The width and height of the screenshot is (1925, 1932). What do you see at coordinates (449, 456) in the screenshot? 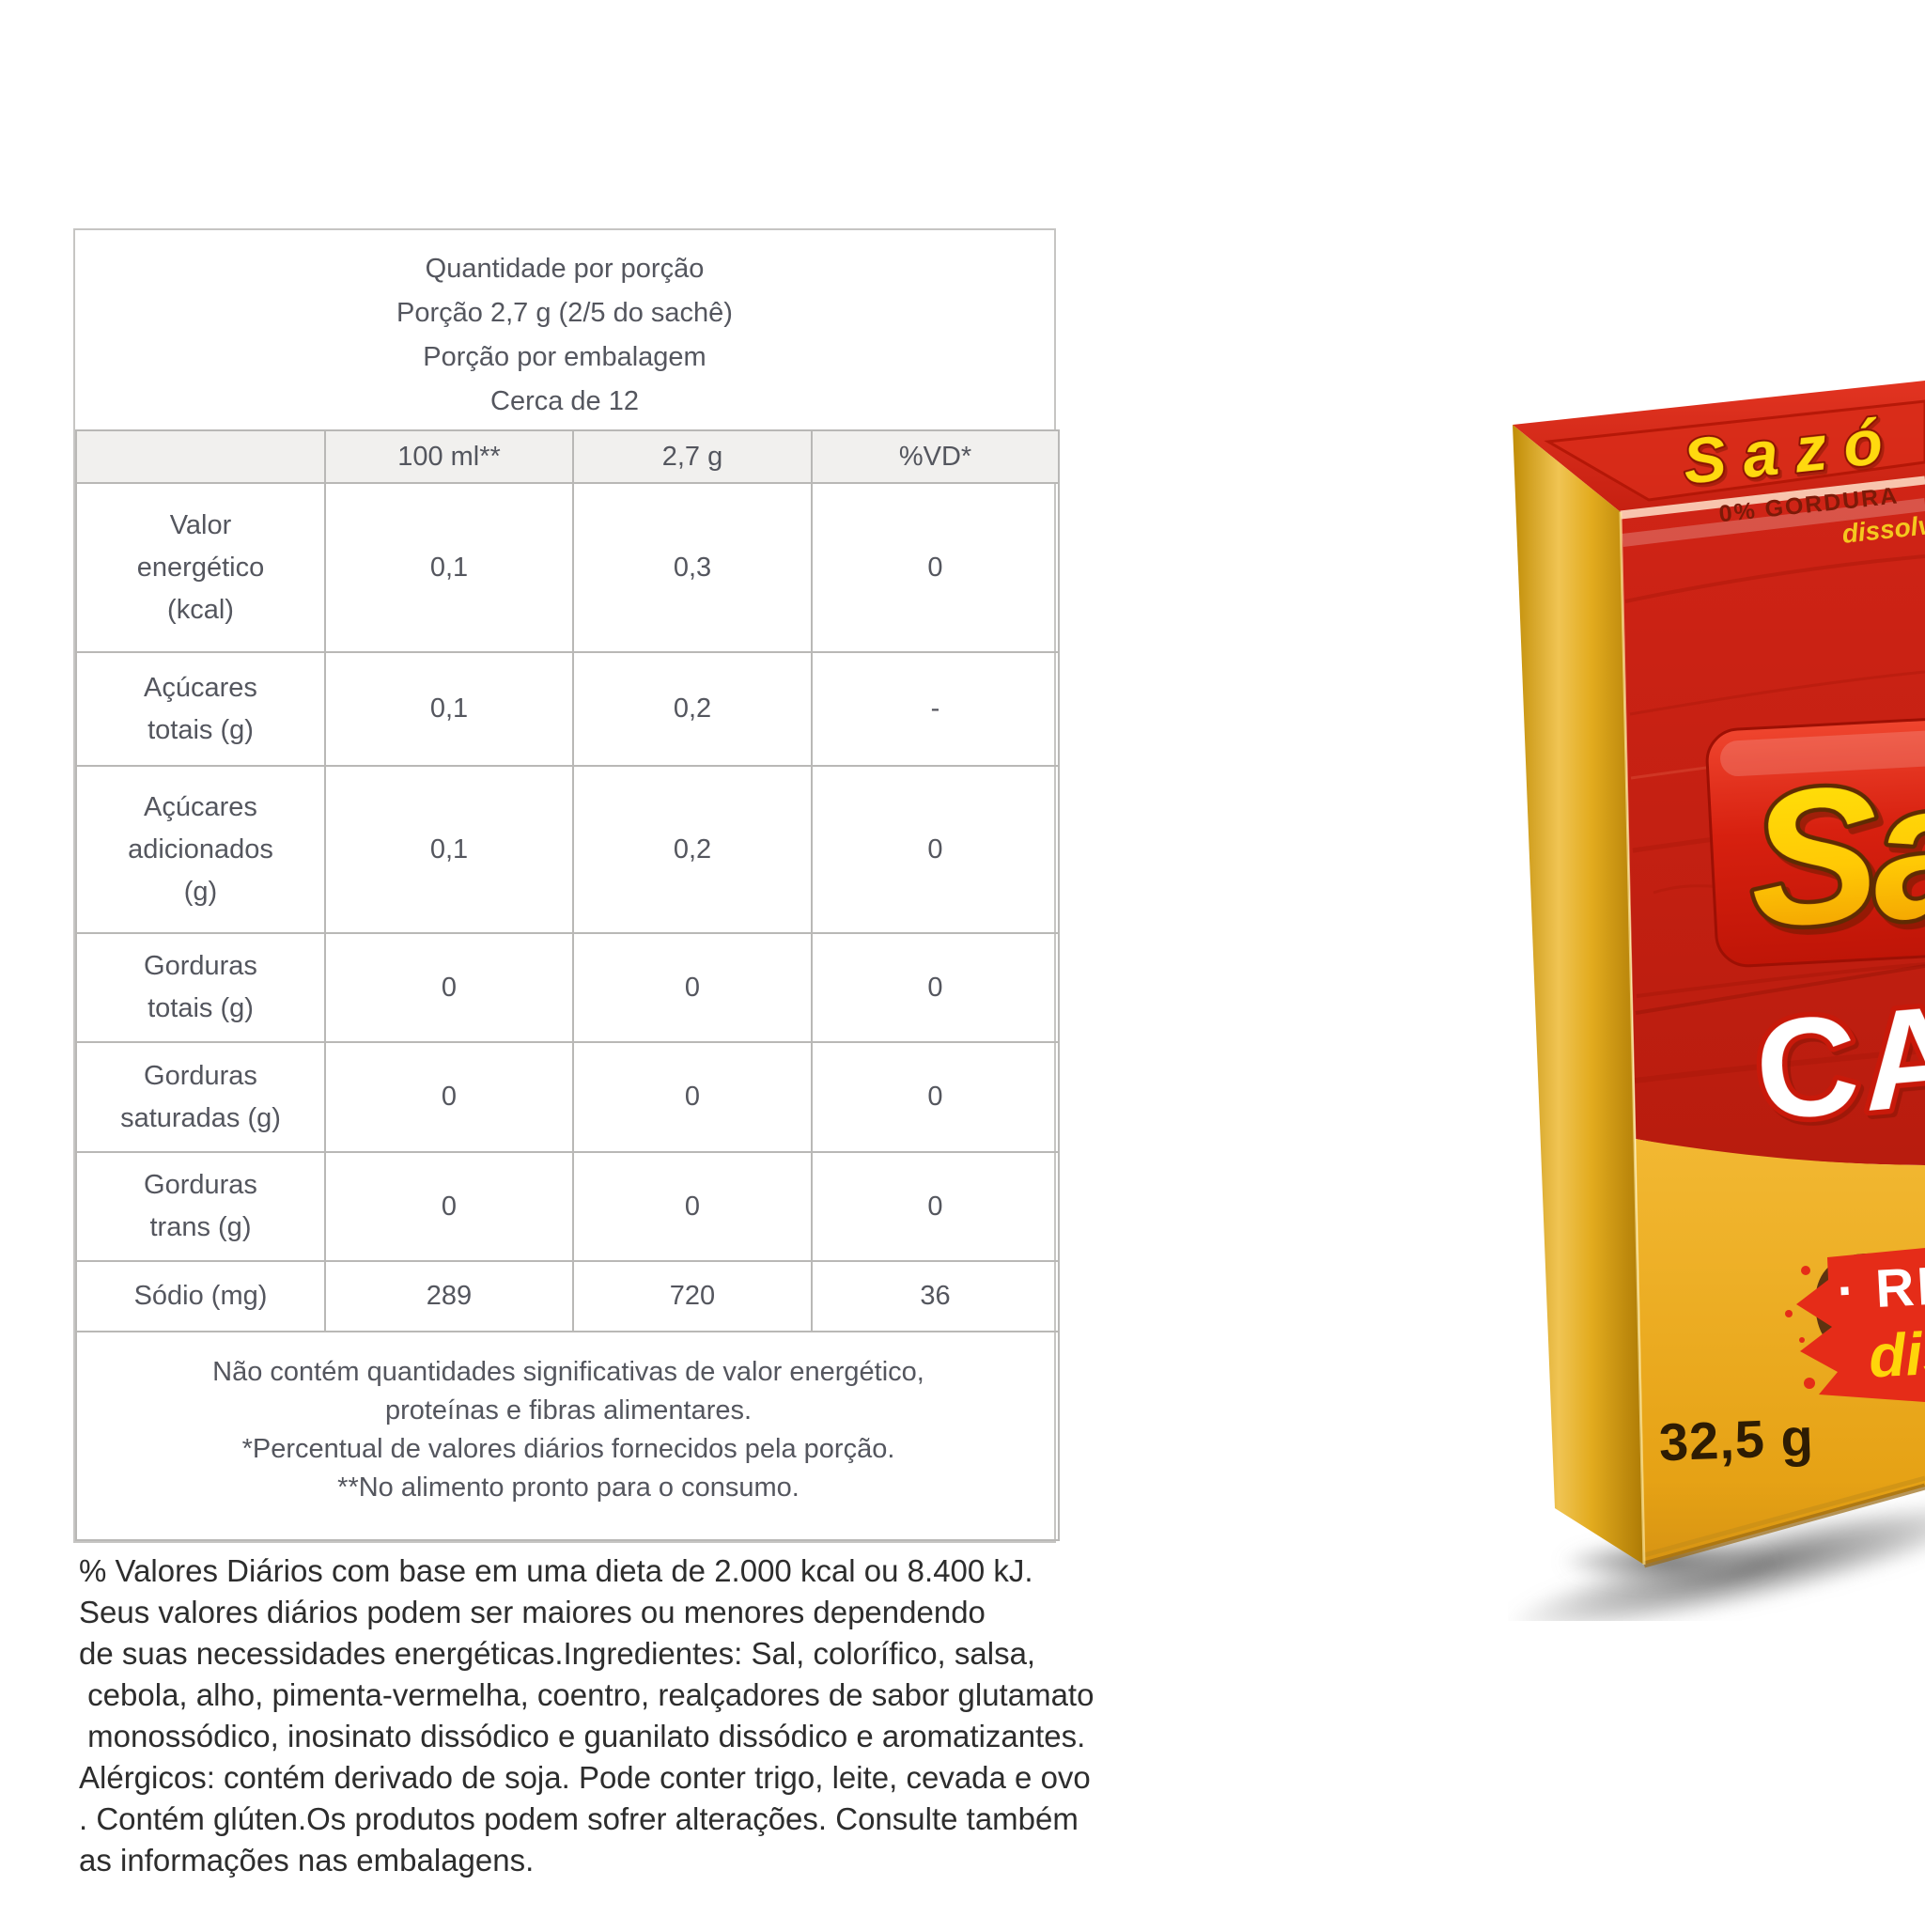
I see `col-100ml: 100 ml**` at bounding box center [449, 456].